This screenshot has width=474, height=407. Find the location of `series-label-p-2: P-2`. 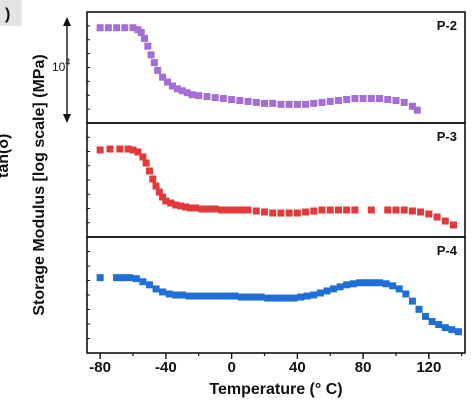

series-label-p-2: P-2 is located at coordinates (447, 25).